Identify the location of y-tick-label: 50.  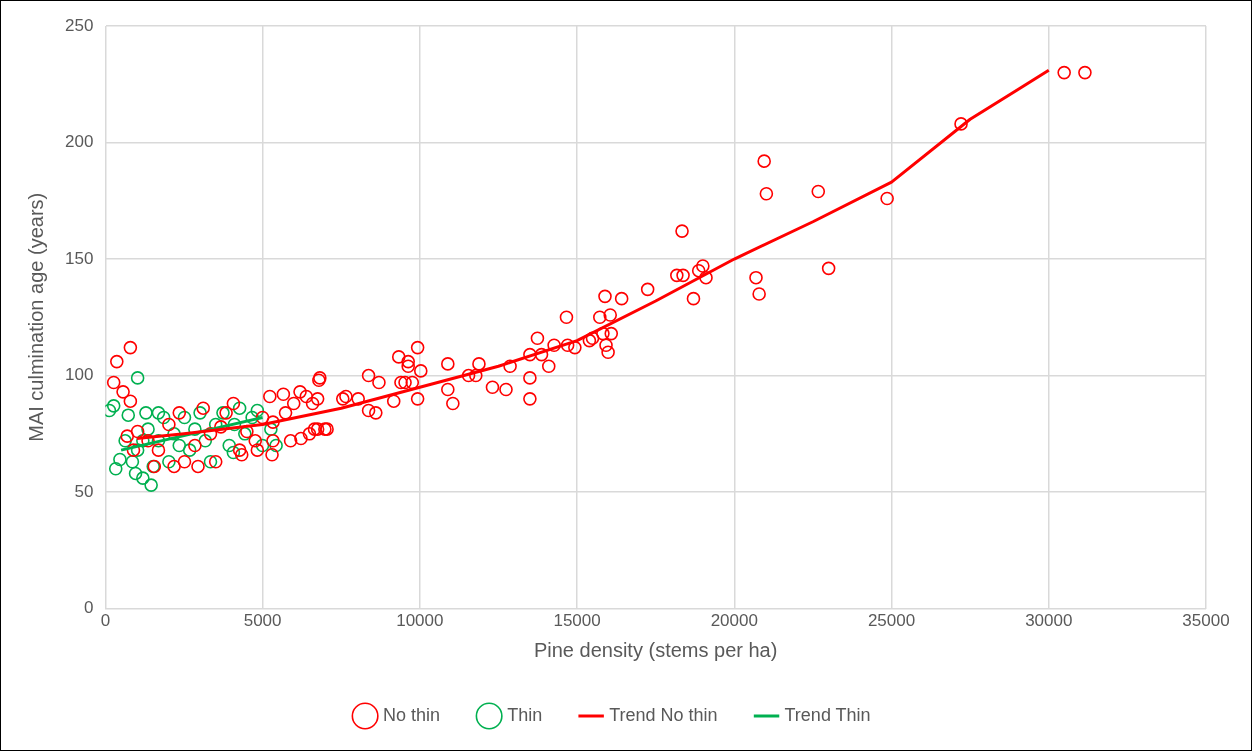
(84, 491).